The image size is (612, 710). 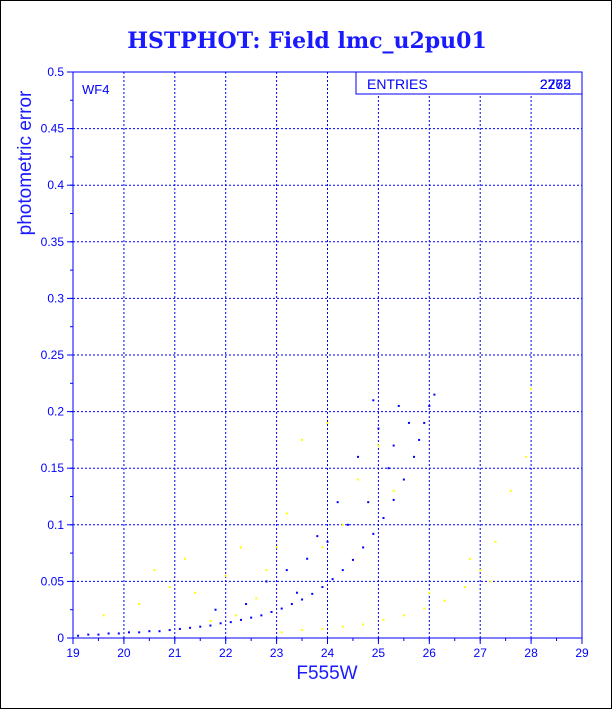 What do you see at coordinates (326, 673) in the screenshot?
I see `x-axis-label: F555W` at bounding box center [326, 673].